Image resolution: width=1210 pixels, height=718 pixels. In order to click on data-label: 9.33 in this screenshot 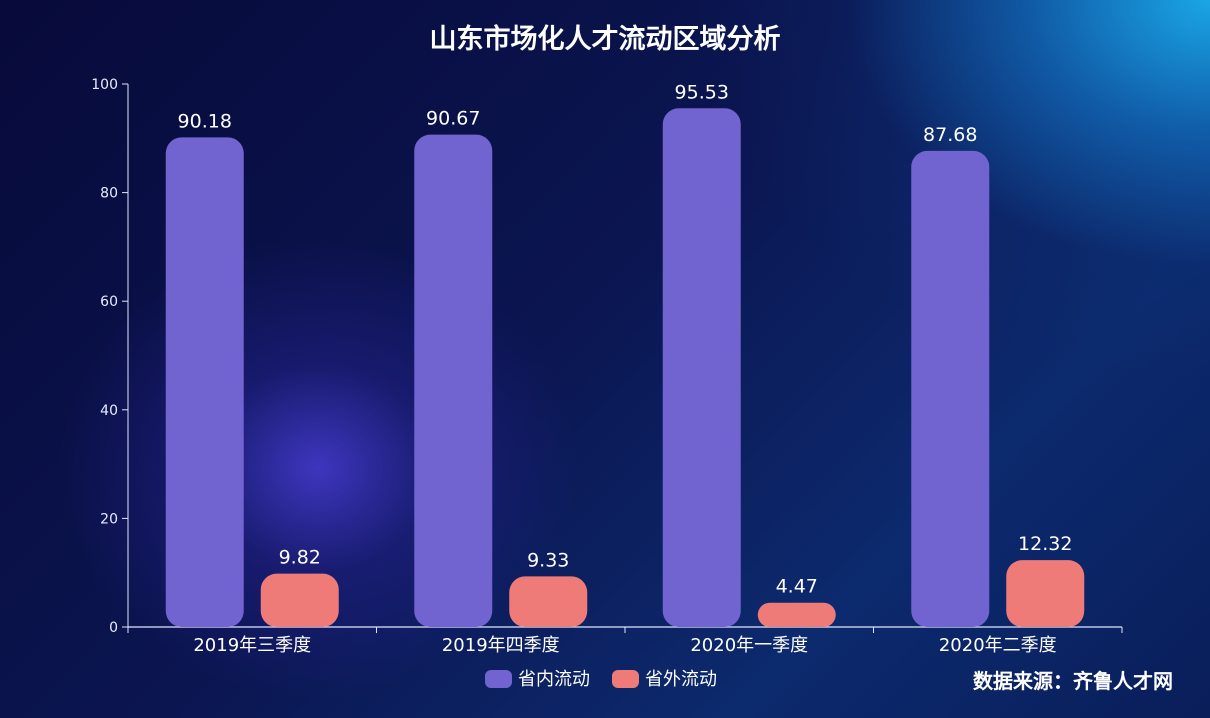, I will do `click(548, 560)`.